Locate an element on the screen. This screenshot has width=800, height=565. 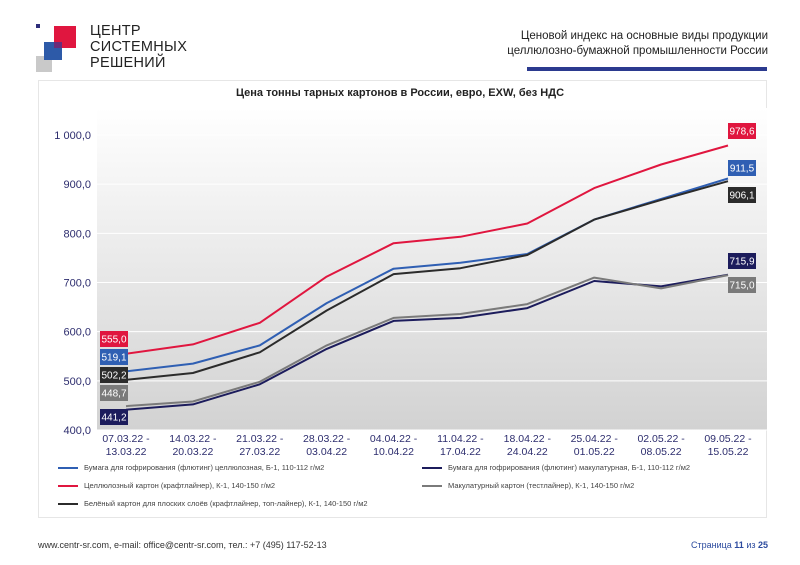
header-divider-bar is located at coordinates (647, 69).